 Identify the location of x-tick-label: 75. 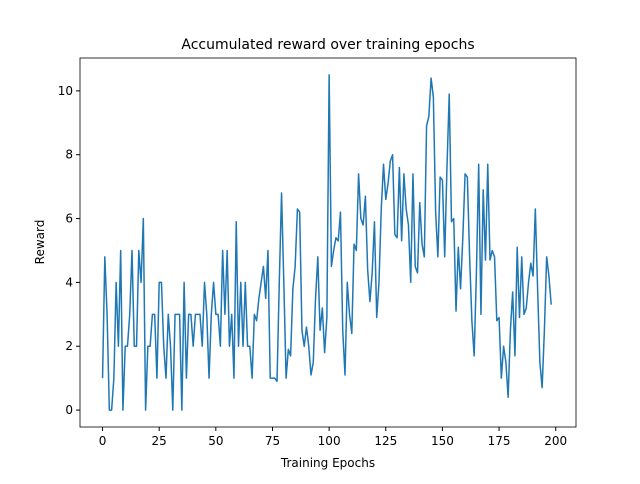
(272, 441).